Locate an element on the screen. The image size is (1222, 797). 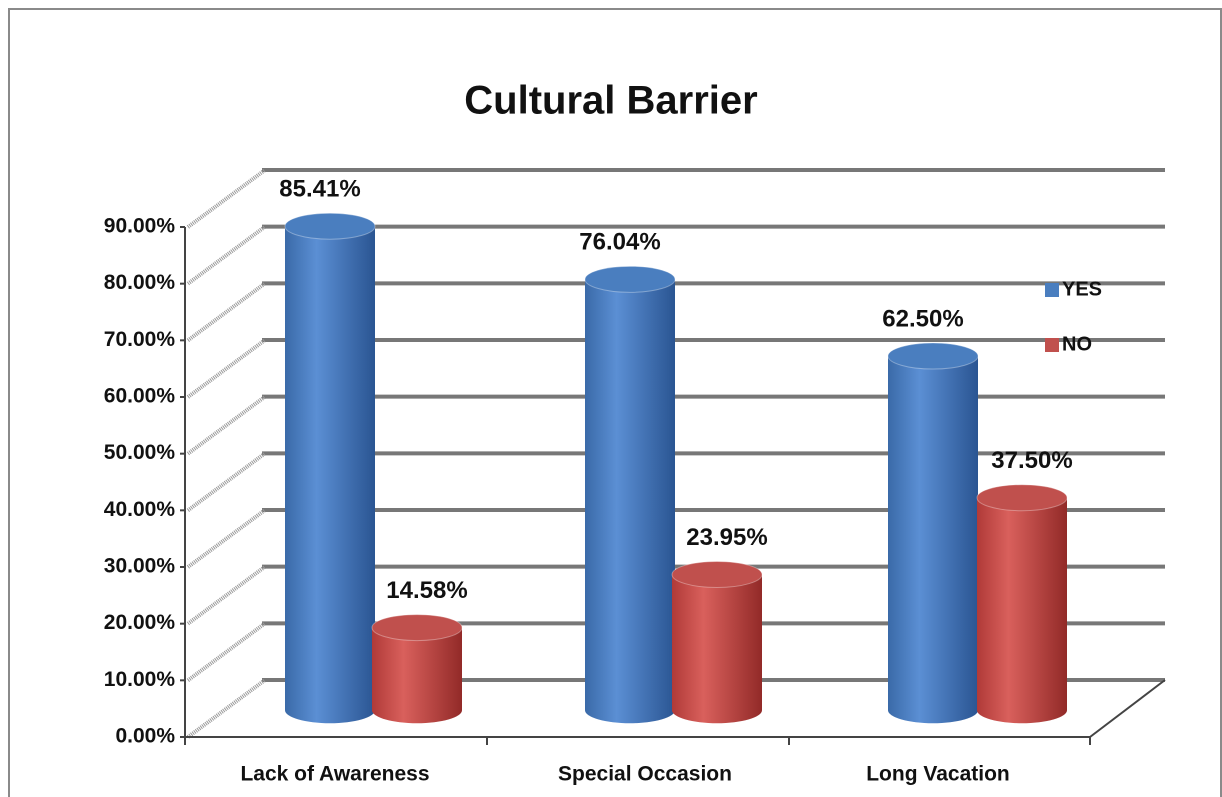
value-label: 37.50% is located at coordinates (1031, 460).